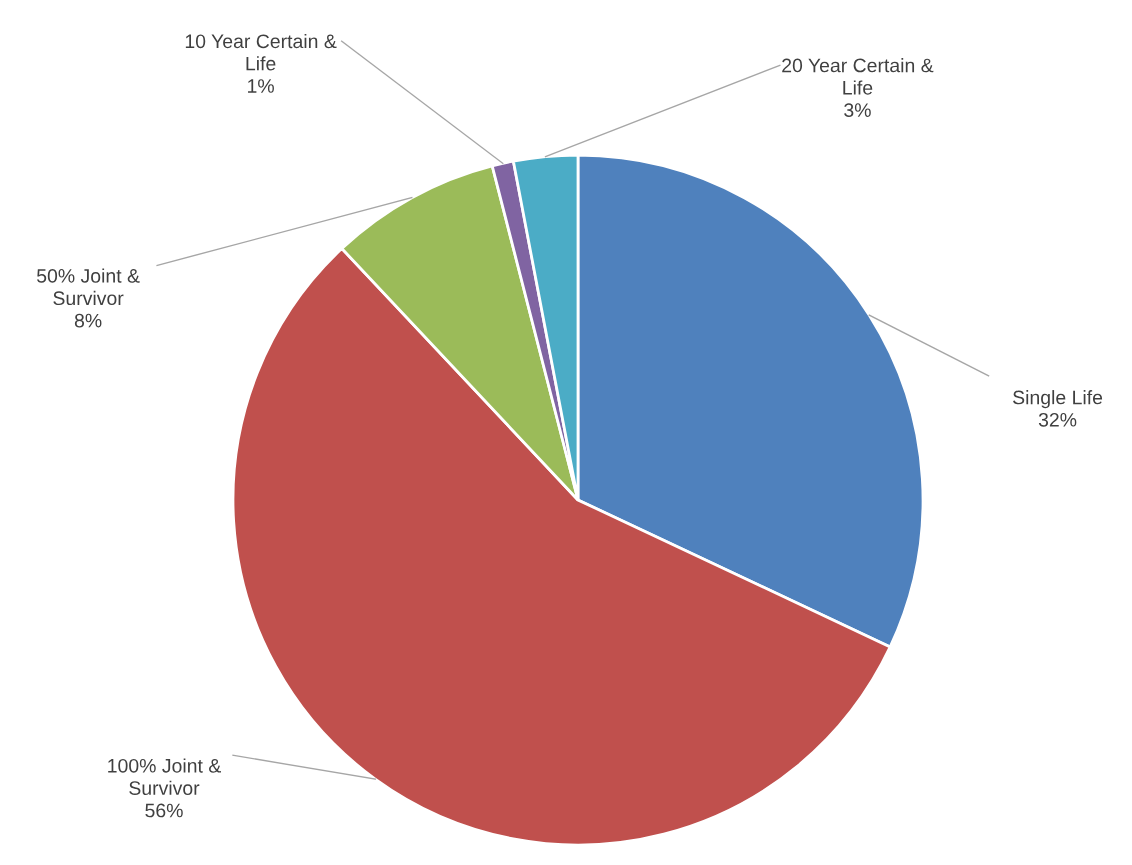 This screenshot has height=865, width=1132. I want to click on slice-label: 100% Joint & Survivor, so click(164, 777).